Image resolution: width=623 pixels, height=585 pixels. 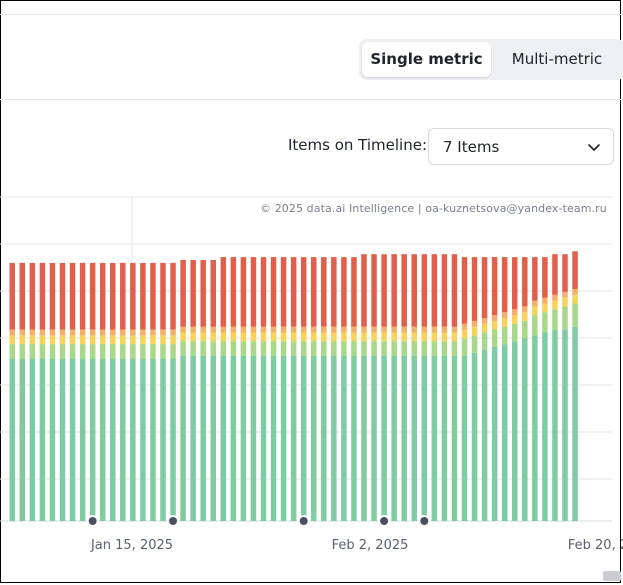 What do you see at coordinates (358, 145) in the screenshot?
I see `items-on-timeline-label: Items on Timeline:` at bounding box center [358, 145].